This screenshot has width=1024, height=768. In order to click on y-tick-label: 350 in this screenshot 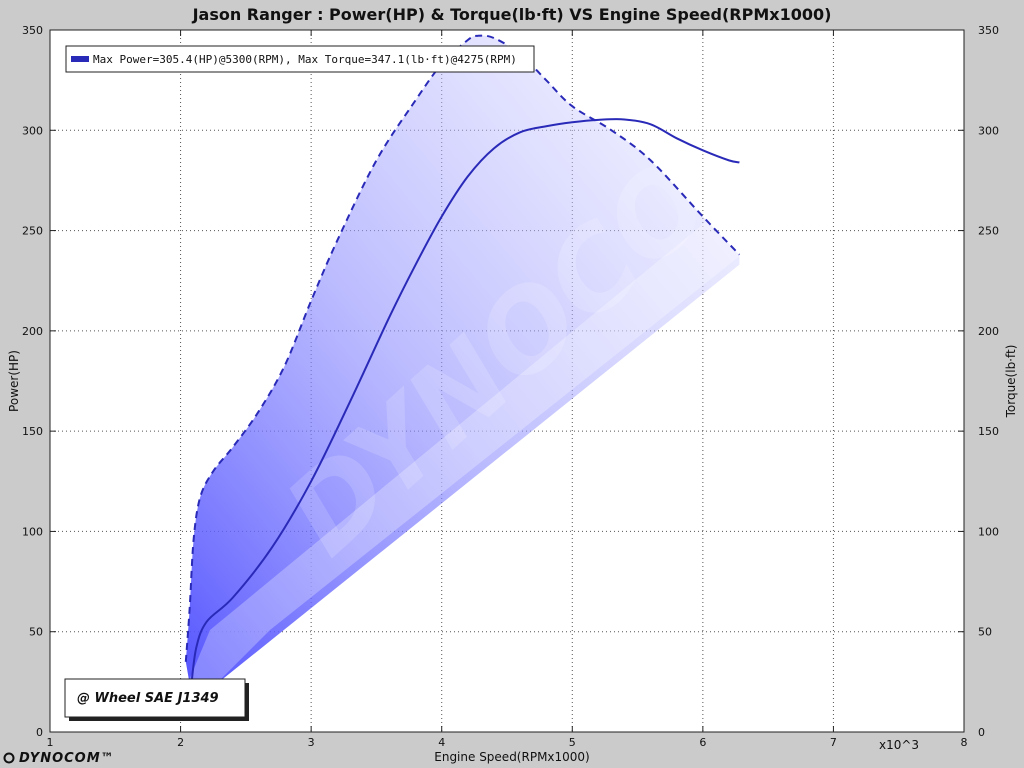, I will do `click(32, 30)`.